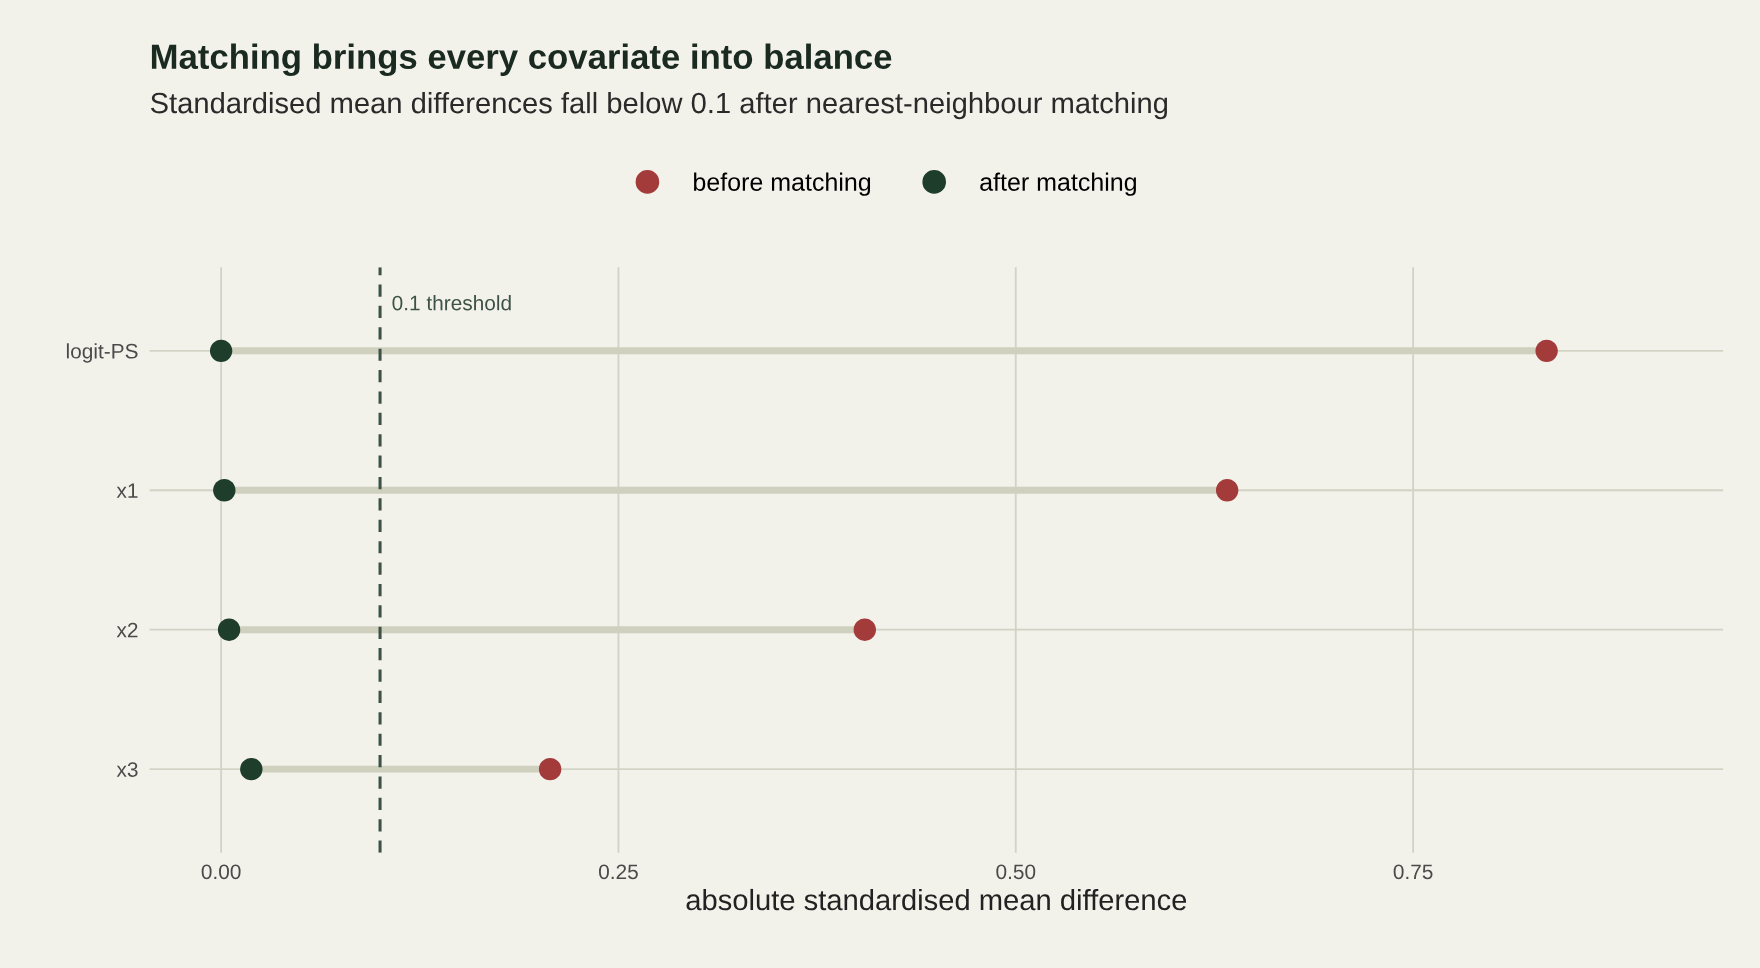 Image resolution: width=1760 pixels, height=968 pixels. I want to click on y-tick-label: x1, so click(127, 490).